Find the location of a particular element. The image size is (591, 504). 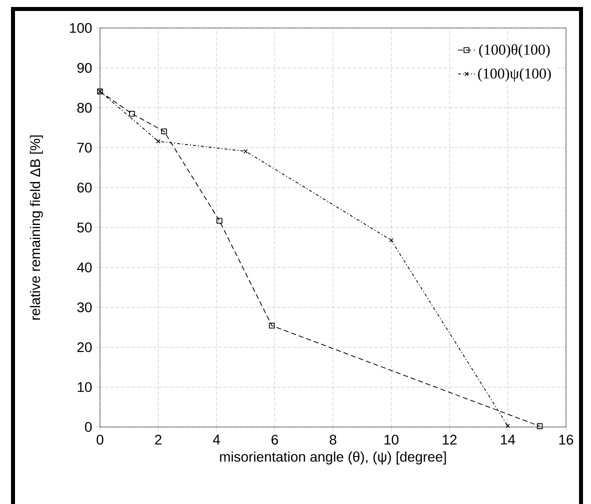

x-tick-label: 16 is located at coordinates (566, 439).